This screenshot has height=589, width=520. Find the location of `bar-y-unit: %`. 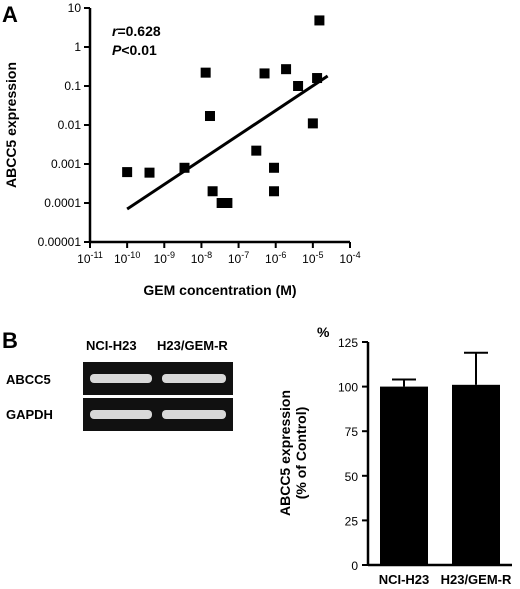

bar-y-unit: % is located at coordinates (323, 332).